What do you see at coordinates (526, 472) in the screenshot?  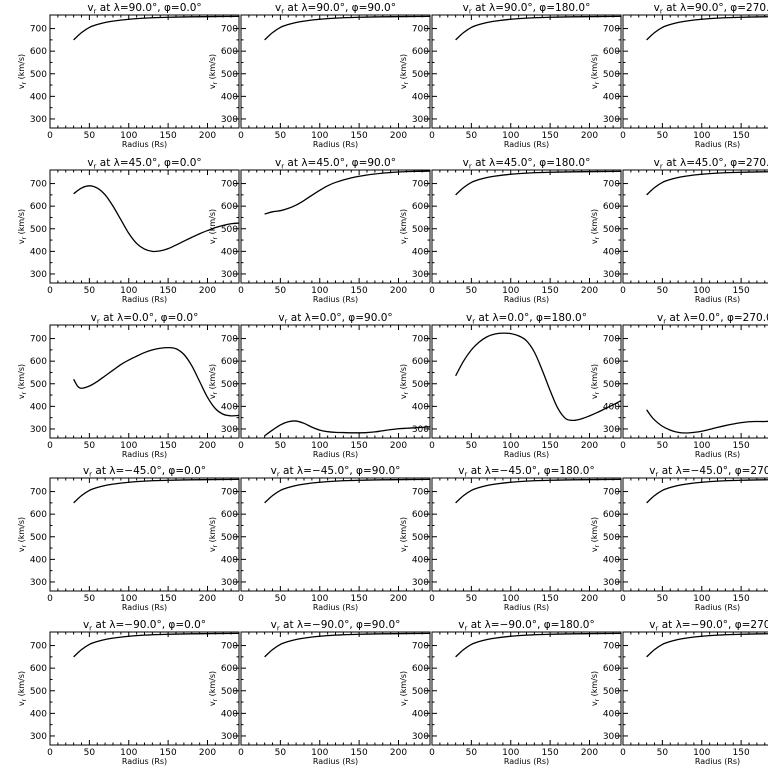 I see `panel-title: vr at λ=−45.0°, φ=180.0°` at bounding box center [526, 472].